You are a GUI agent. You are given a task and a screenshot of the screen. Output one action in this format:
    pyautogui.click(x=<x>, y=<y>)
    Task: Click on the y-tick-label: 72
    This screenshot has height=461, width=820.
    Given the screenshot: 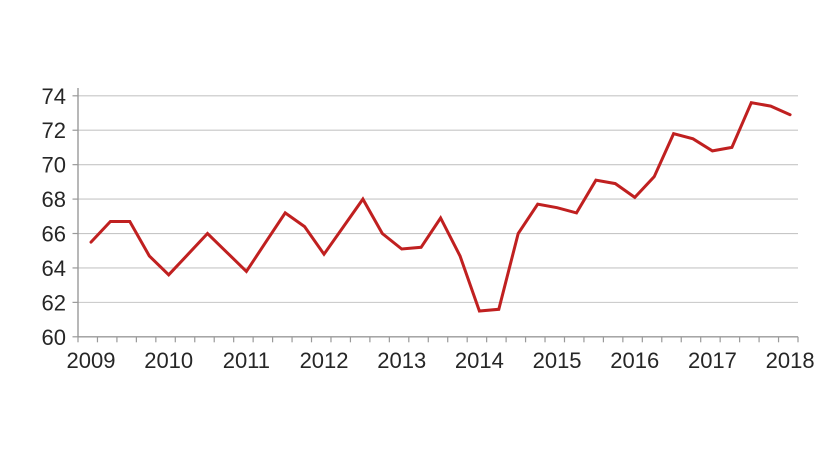 What is the action you would take?
    pyautogui.click(x=54, y=130)
    